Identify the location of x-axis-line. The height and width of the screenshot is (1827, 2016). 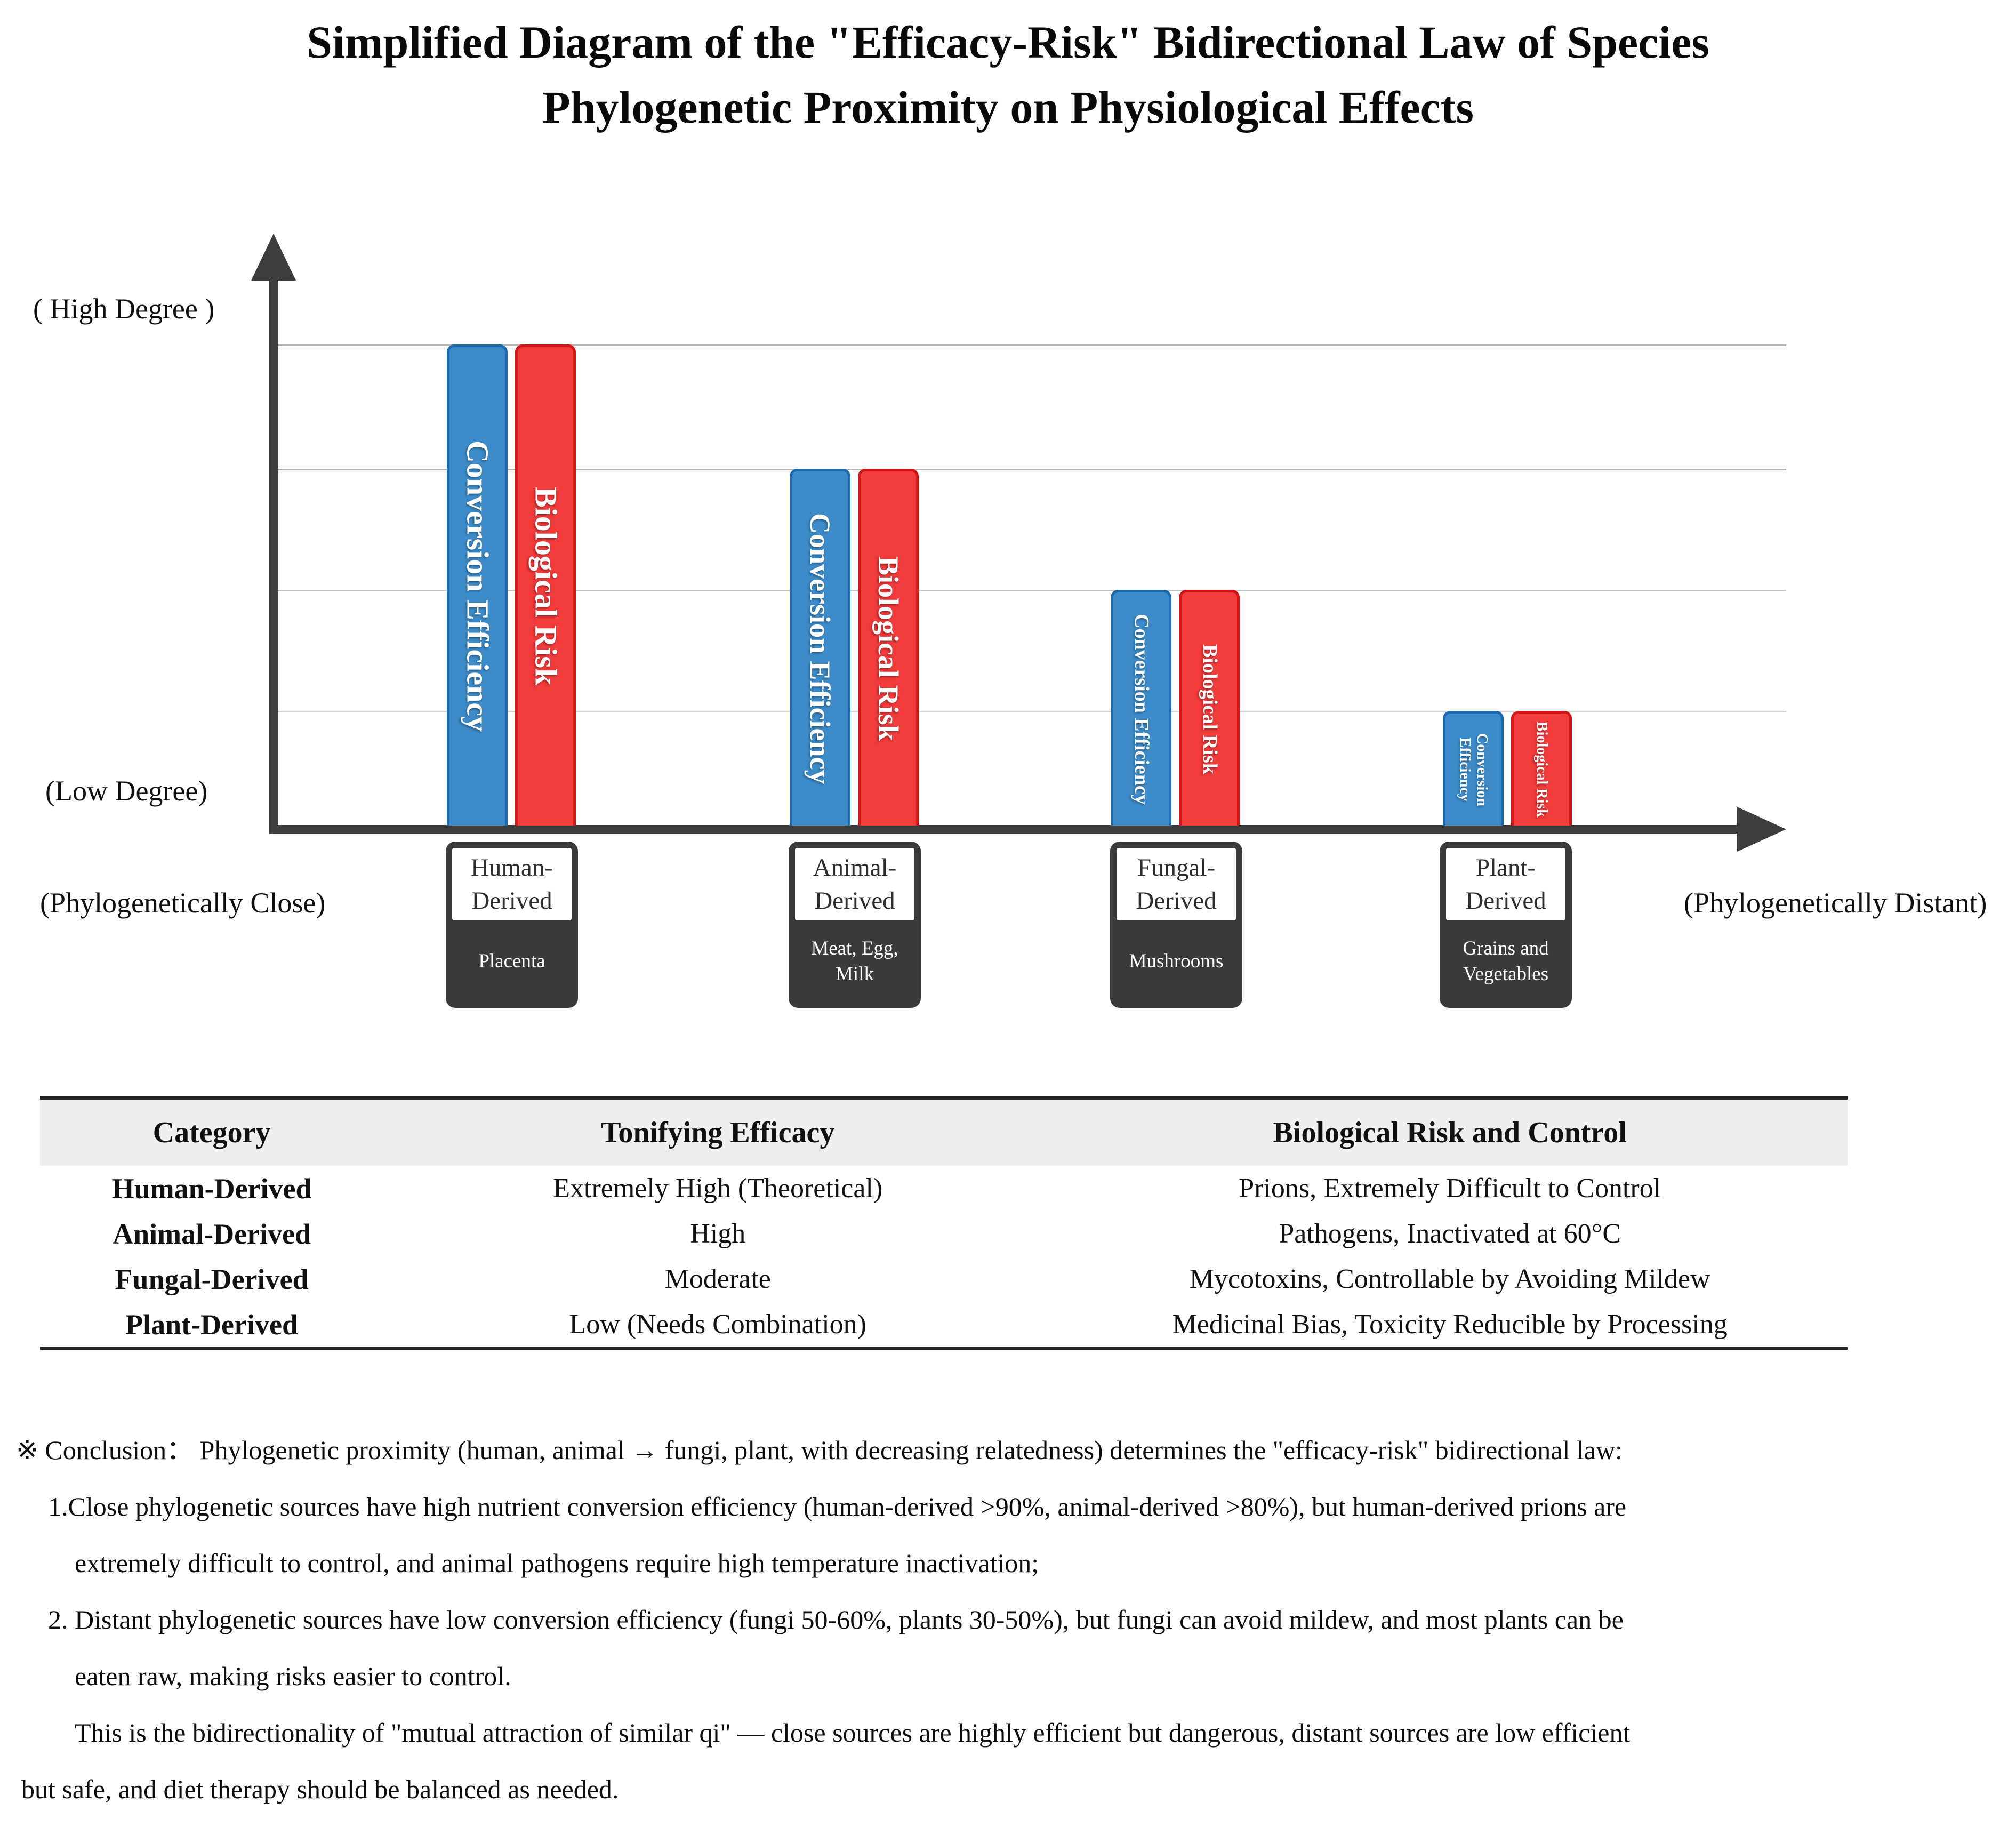
(1005, 829).